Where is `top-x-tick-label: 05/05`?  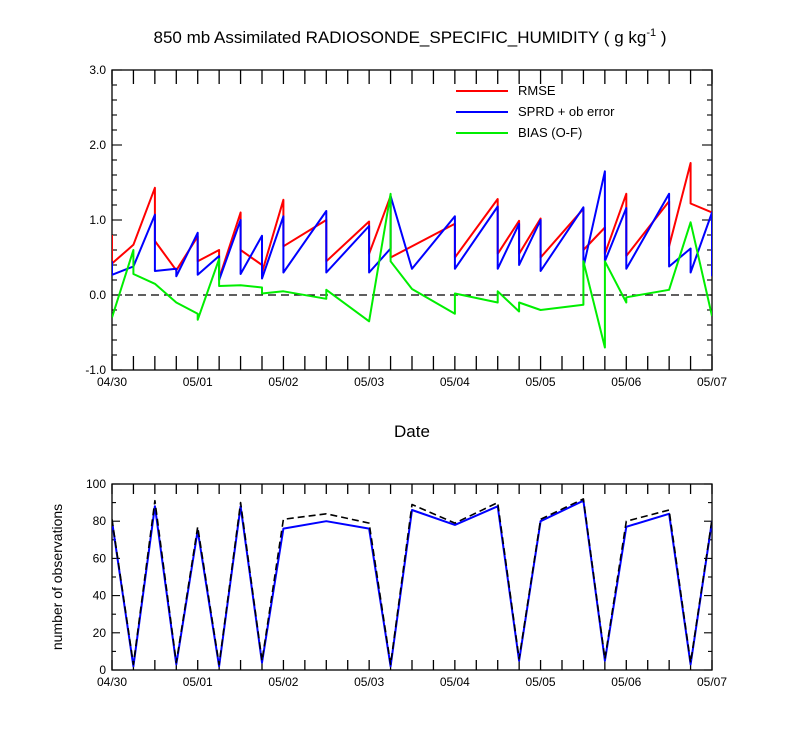
top-x-tick-label: 05/05 is located at coordinates (541, 382).